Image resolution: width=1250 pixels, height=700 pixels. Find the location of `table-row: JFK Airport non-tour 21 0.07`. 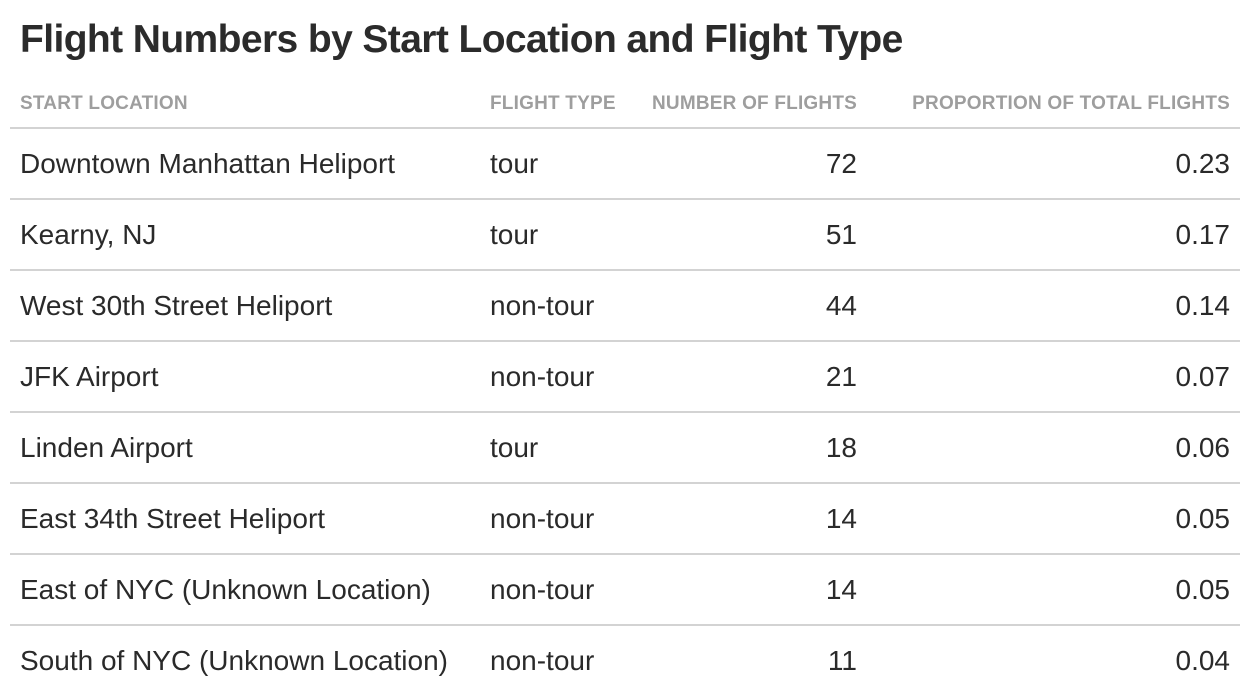

table-row: JFK Airport non-tour 21 0.07 is located at coordinates (625, 377).